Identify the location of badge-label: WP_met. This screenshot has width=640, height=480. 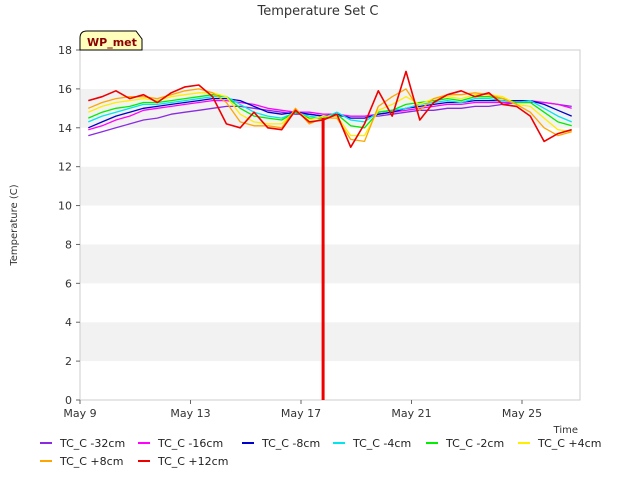
(112, 42).